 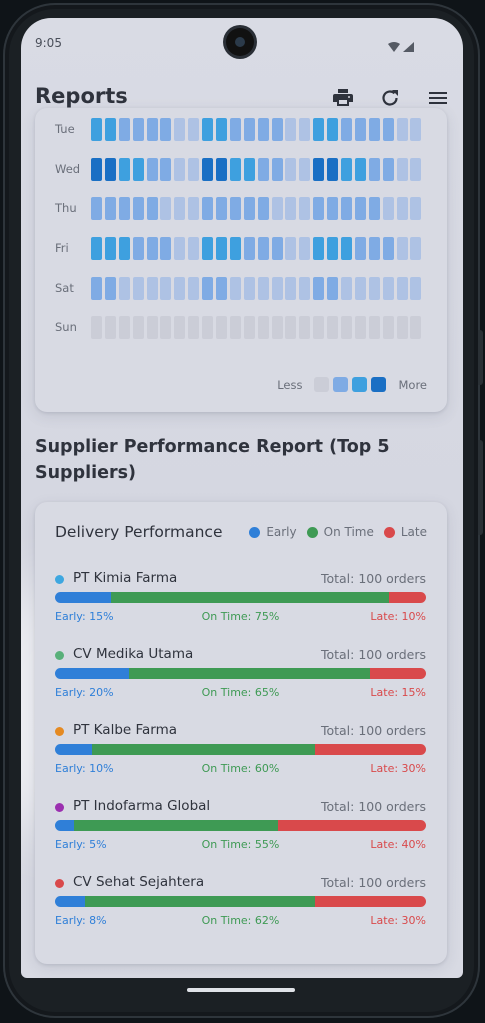 I want to click on refresh-icon, so click(x=390, y=98).